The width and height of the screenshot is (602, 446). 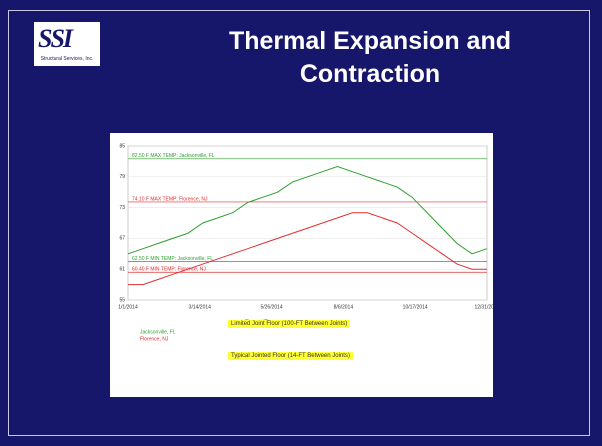 I want to click on y-tick-label: 55, so click(x=122, y=300).